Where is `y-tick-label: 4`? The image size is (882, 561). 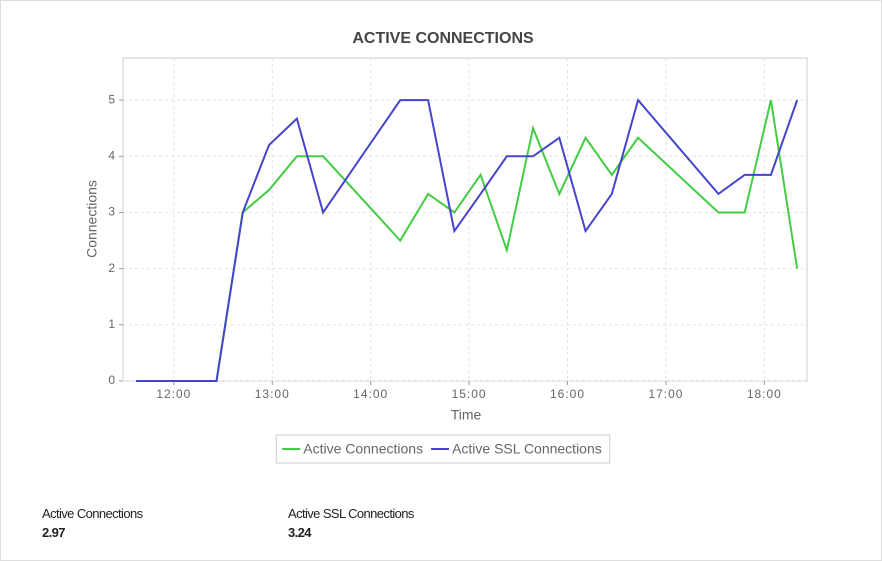 y-tick-label: 4 is located at coordinates (111, 155).